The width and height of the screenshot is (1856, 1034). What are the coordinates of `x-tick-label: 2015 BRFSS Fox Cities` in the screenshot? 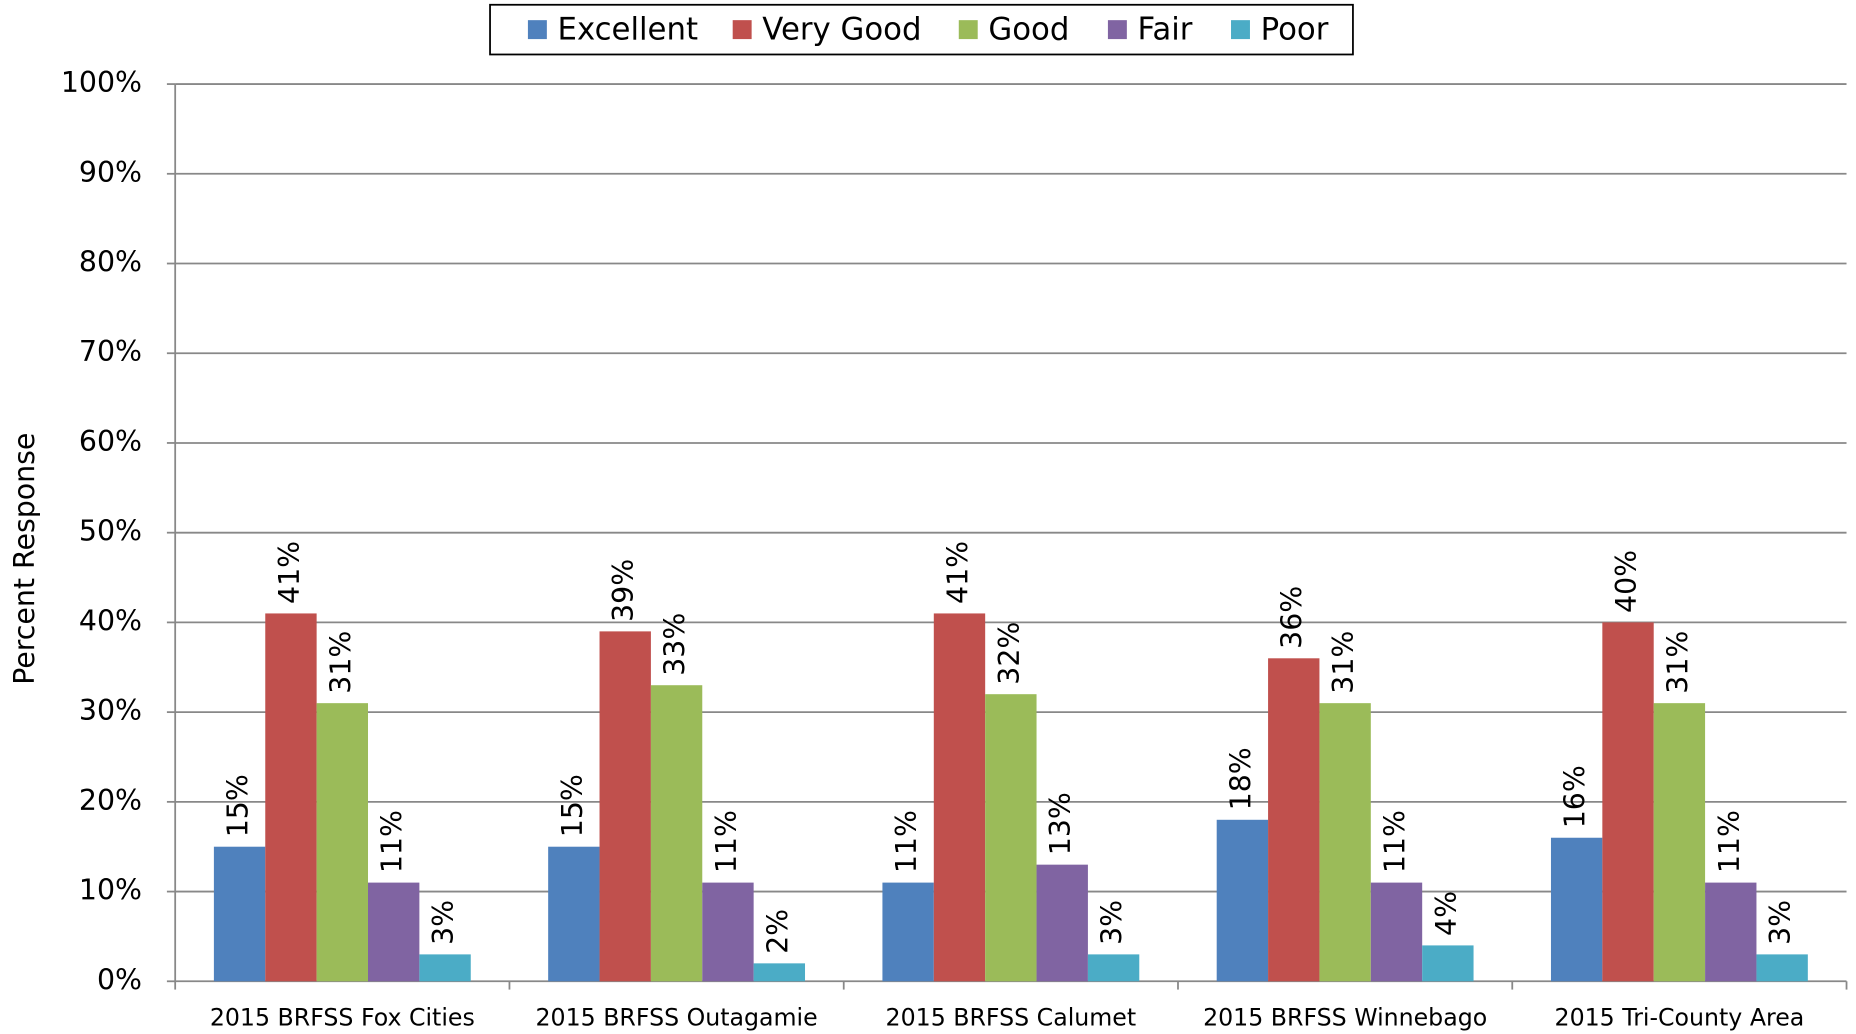 It's located at (342, 1018).